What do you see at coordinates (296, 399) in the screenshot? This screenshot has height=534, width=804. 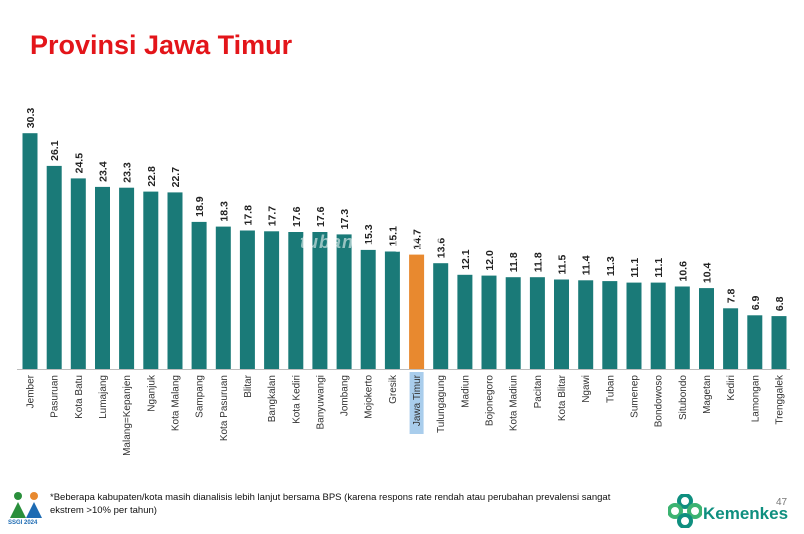 I see `category-label: Kota Kediri` at bounding box center [296, 399].